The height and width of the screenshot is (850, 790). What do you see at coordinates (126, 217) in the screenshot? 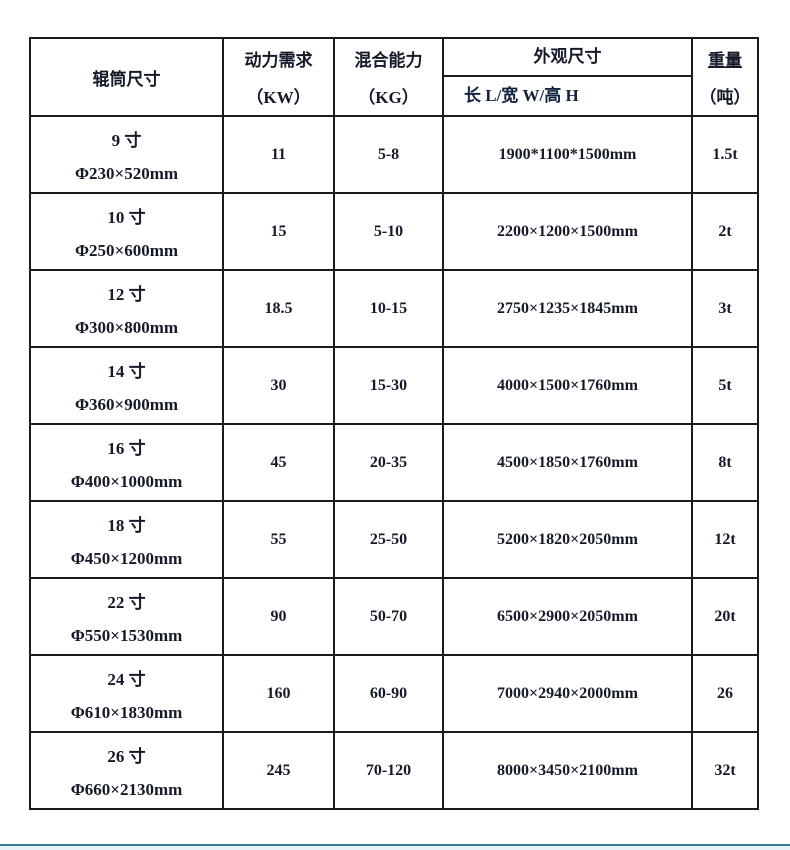
I see `roller-inch: 10 寸` at bounding box center [126, 217].